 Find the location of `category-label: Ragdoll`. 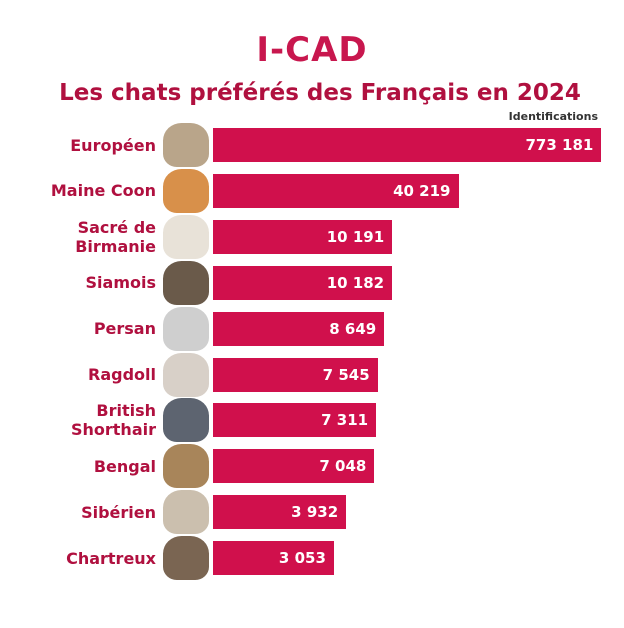

category-label: Ragdoll is located at coordinates (122, 374).